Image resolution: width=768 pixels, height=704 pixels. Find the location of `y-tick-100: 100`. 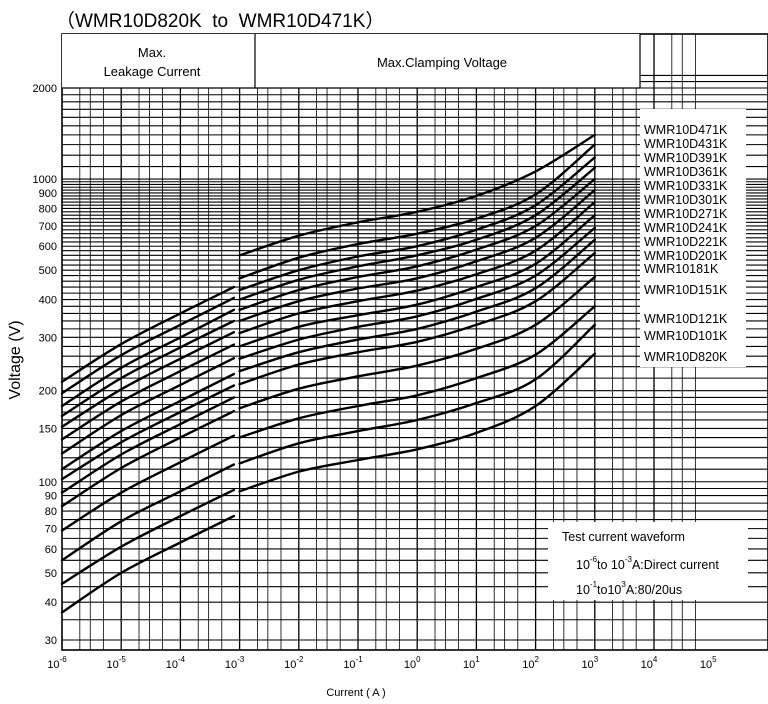

y-tick-100: 100 is located at coordinates (48, 483).